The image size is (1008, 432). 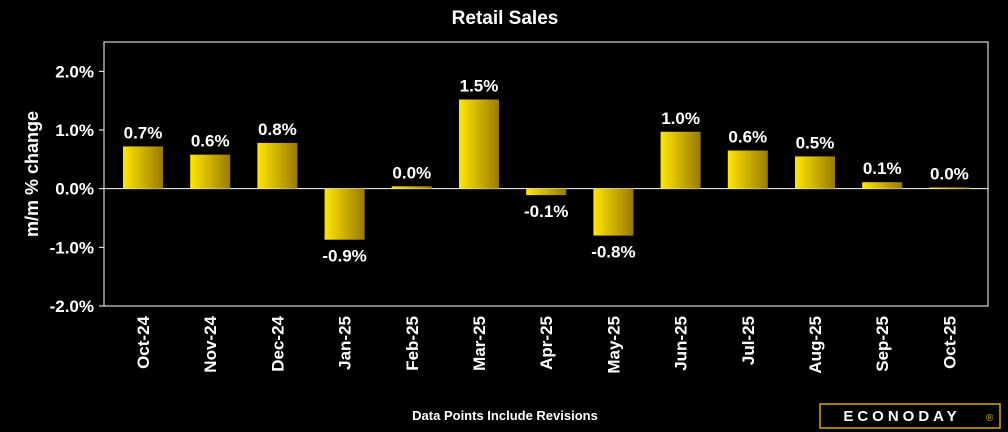 I want to click on y-tick-label: 1.0%, so click(x=74, y=130).